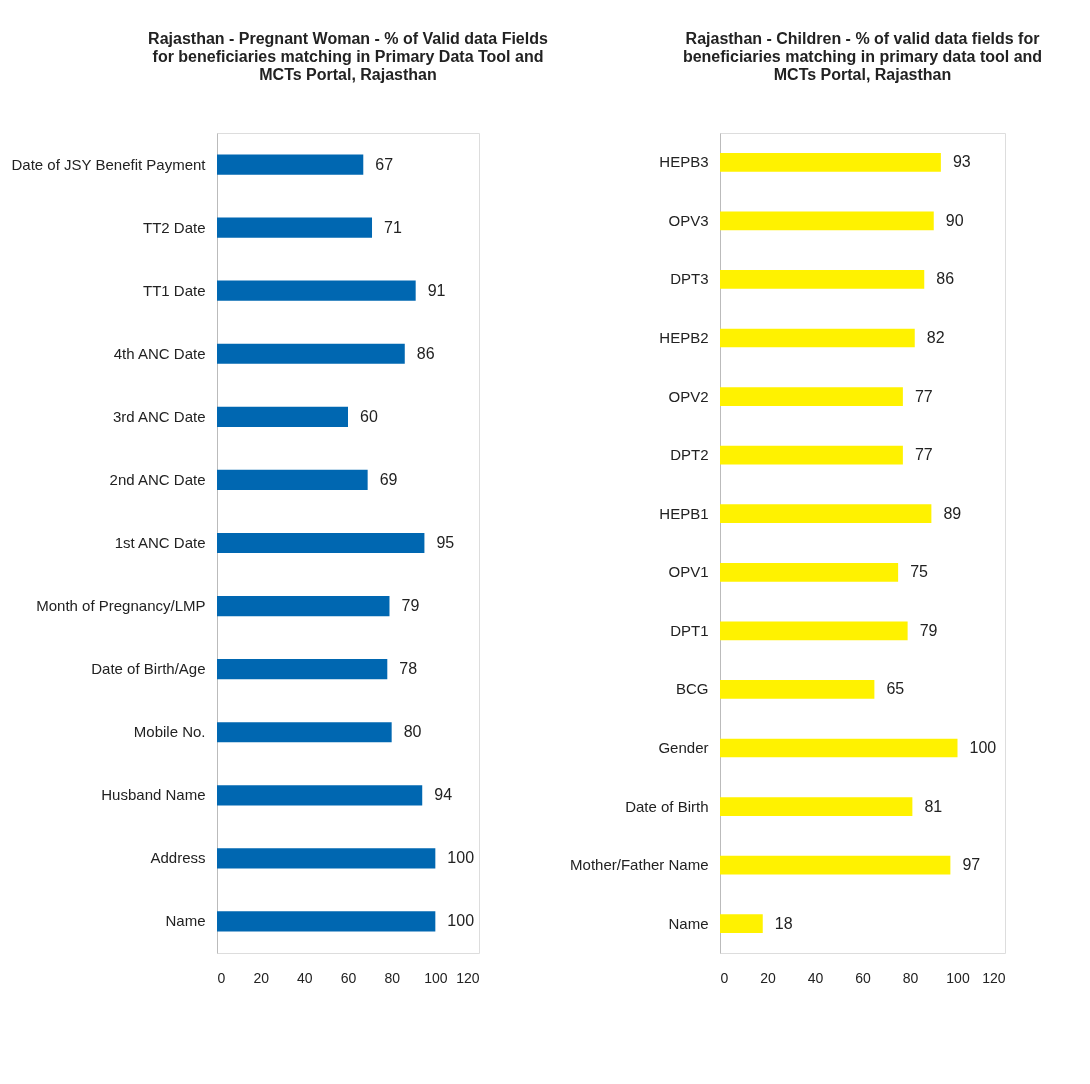 Image resolution: width=1090 pixels, height=1084 pixels. Describe the element at coordinates (954, 220) in the screenshot. I see `data-label: 90` at that location.